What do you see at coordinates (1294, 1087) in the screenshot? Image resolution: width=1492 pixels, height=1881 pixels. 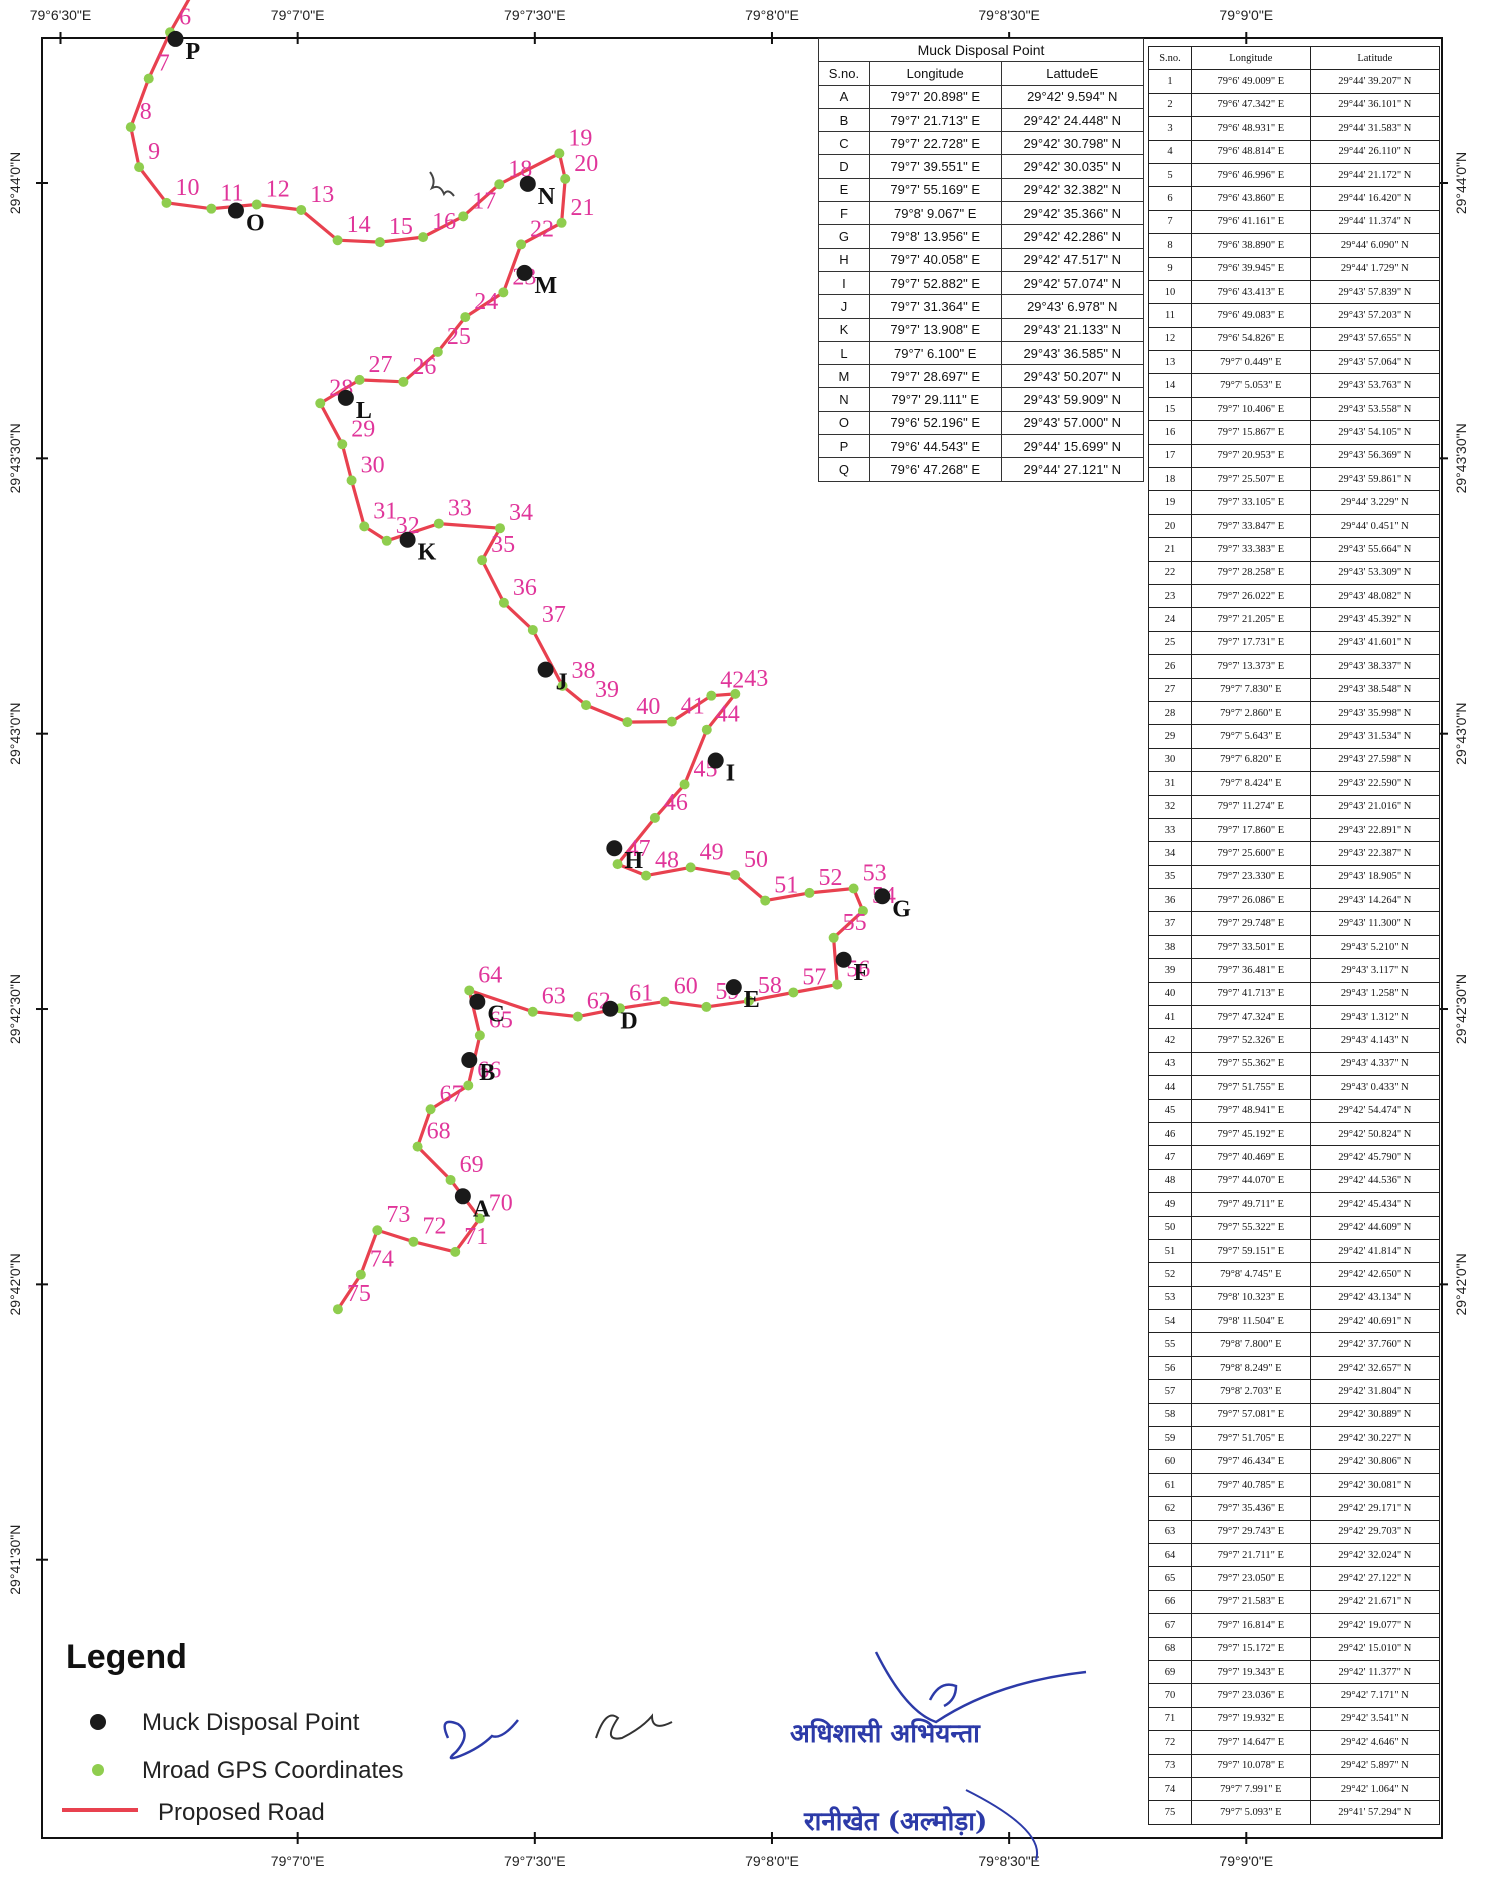 I see `gps-table-row: 44 79°7' 51.755" E 29°43' 0.433" N` at bounding box center [1294, 1087].